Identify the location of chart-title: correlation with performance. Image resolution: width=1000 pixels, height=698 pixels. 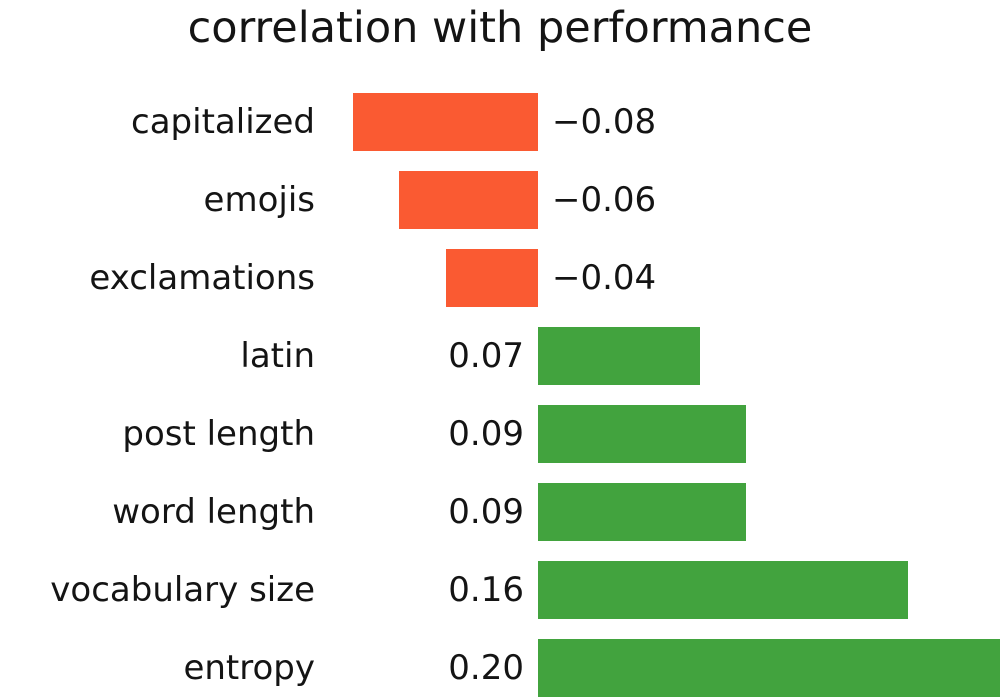
(500, 28).